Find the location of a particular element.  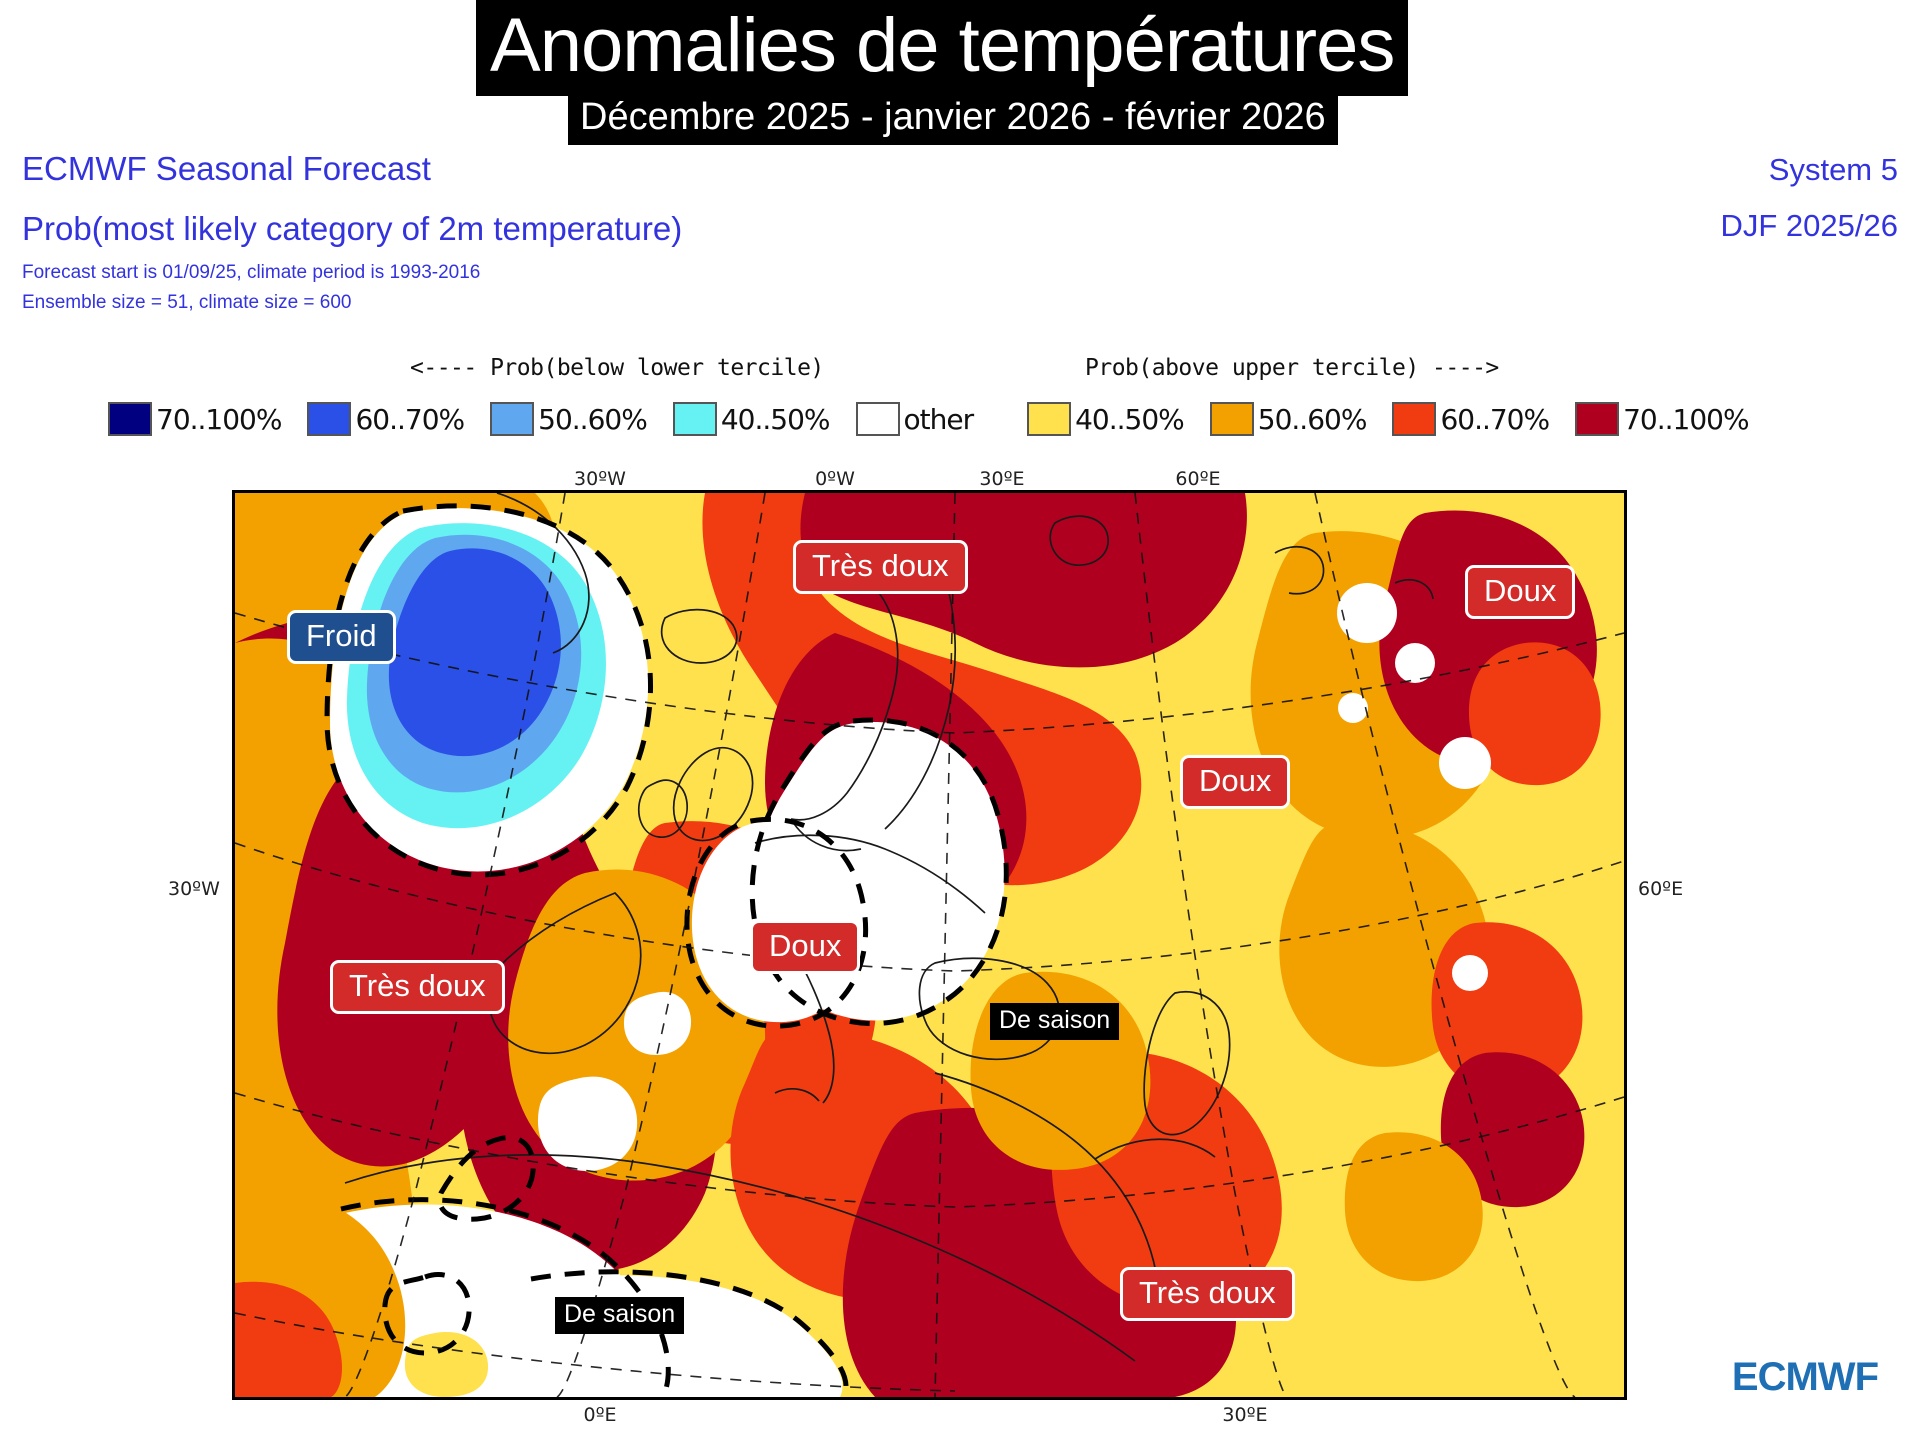

legend-caption-below-tercile: <---- Prob(below lower tercile) is located at coordinates (617, 368).